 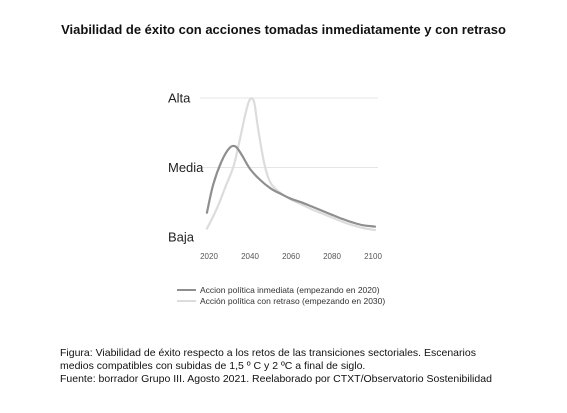 I want to click on x-tick-2060: 2060, so click(x=291, y=256).